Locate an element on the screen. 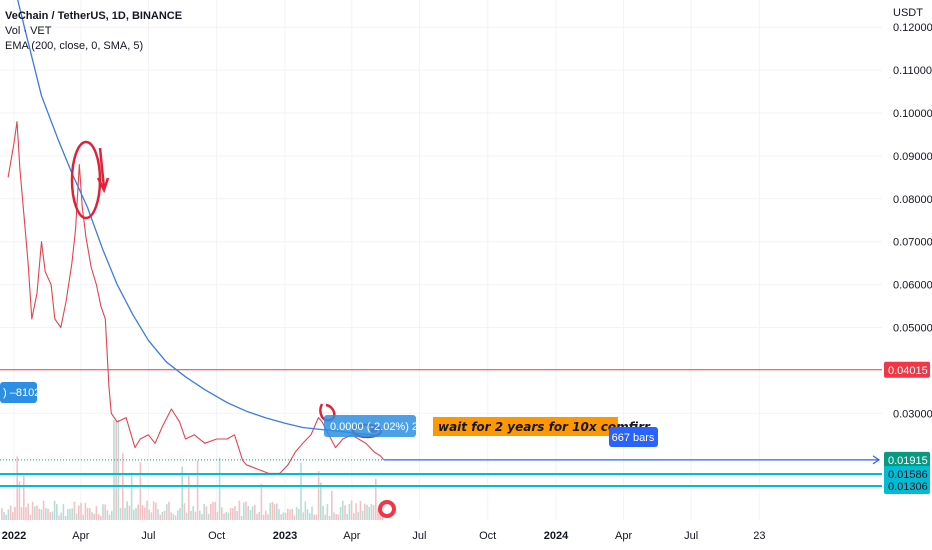 Image resolution: width=932 pixels, height=550 pixels. currency-label: USDT is located at coordinates (908, 13).